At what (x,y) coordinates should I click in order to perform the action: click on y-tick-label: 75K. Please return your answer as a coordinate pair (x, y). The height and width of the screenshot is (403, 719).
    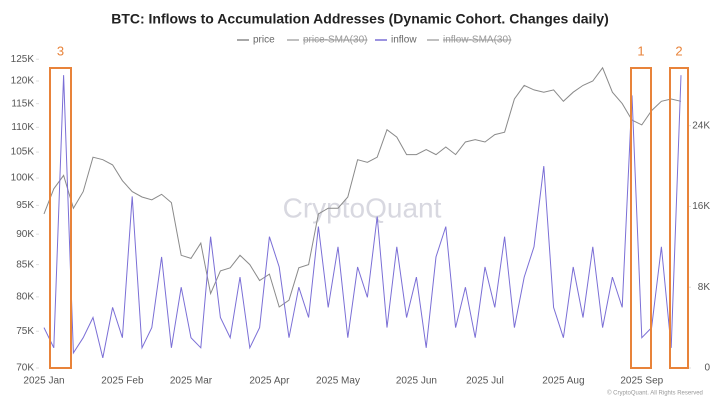
    Looking at the image, I should click on (25, 331).